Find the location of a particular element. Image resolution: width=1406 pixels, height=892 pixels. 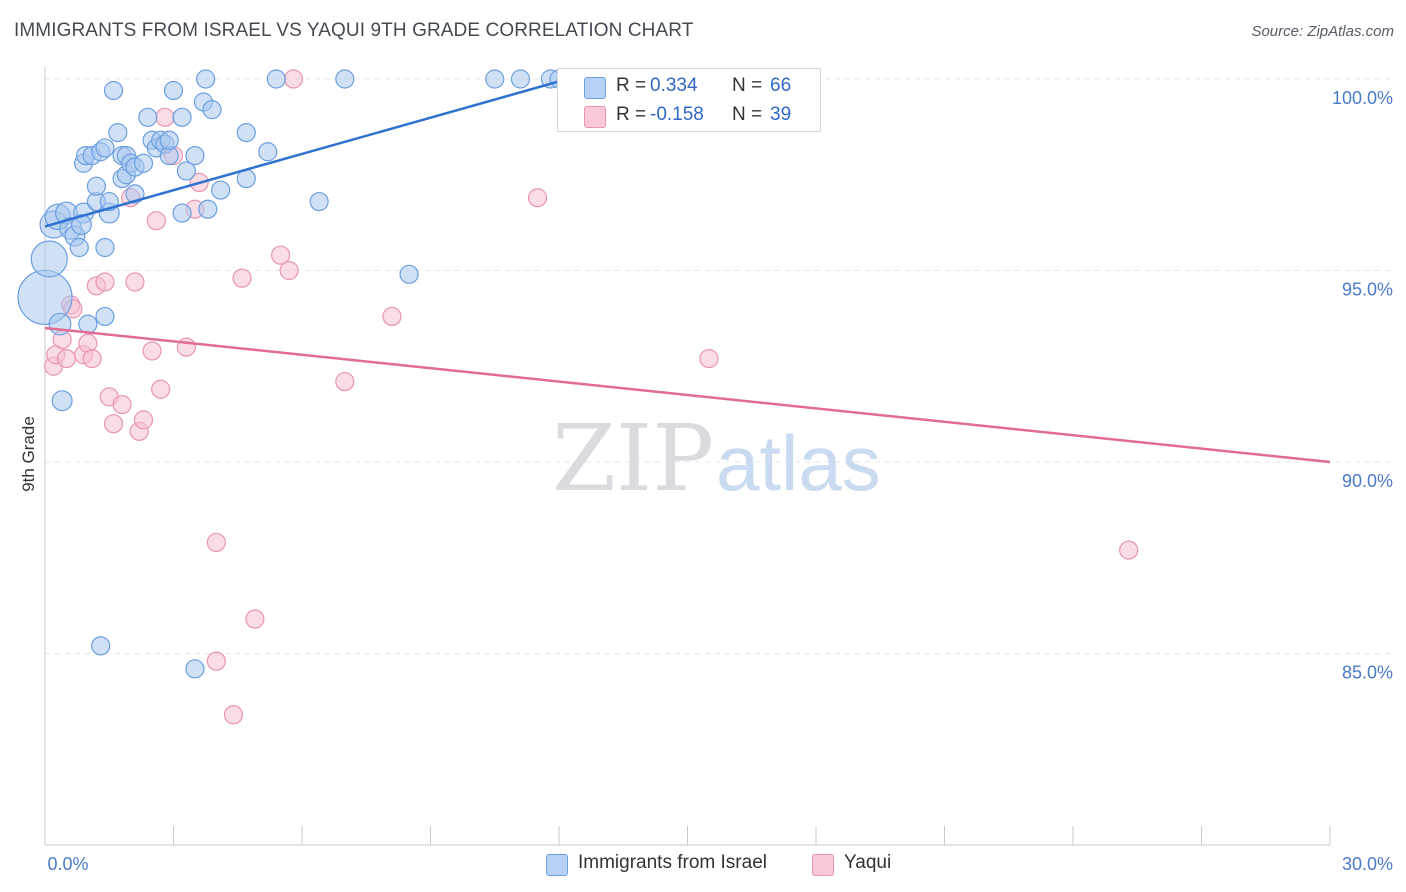

watermark-atlas: atlas is located at coordinates (798, 463).